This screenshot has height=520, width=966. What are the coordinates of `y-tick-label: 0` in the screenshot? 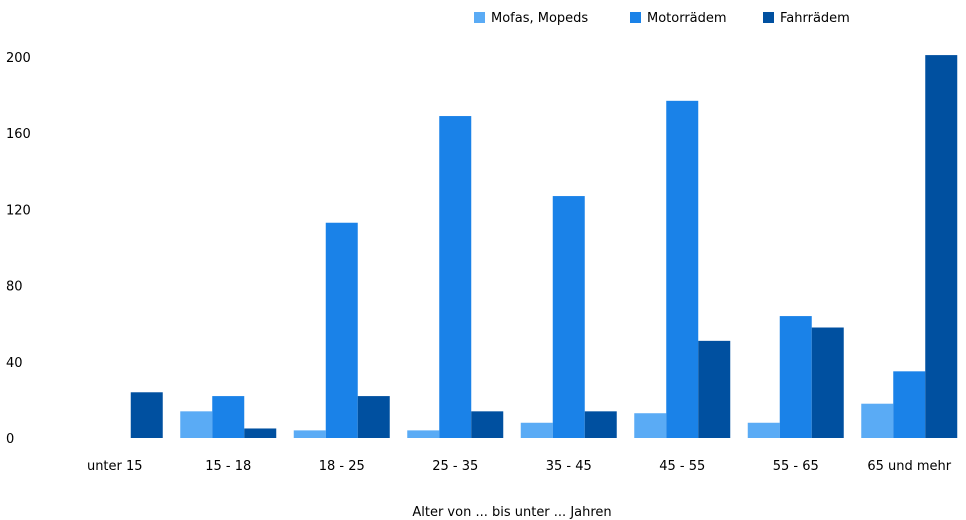 It's located at (10, 439).